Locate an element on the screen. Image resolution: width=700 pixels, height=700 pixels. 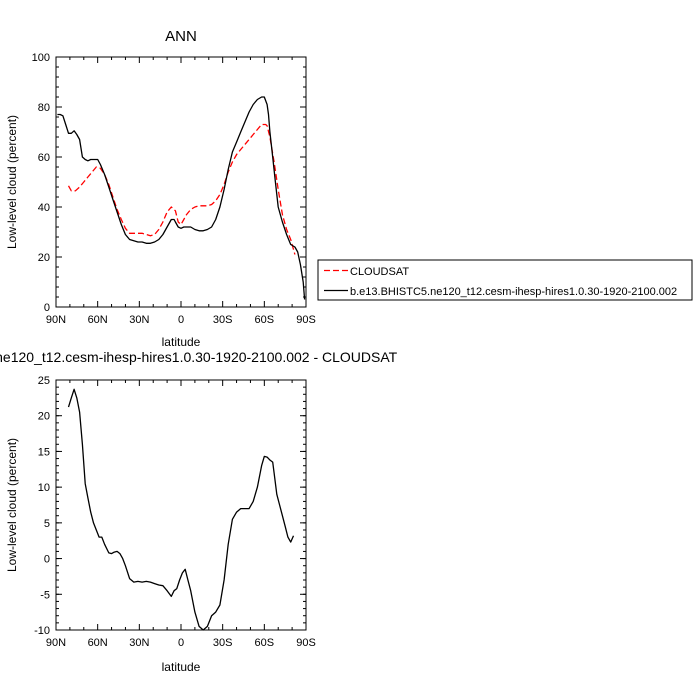
legend-box is located at coordinates (505, 280).